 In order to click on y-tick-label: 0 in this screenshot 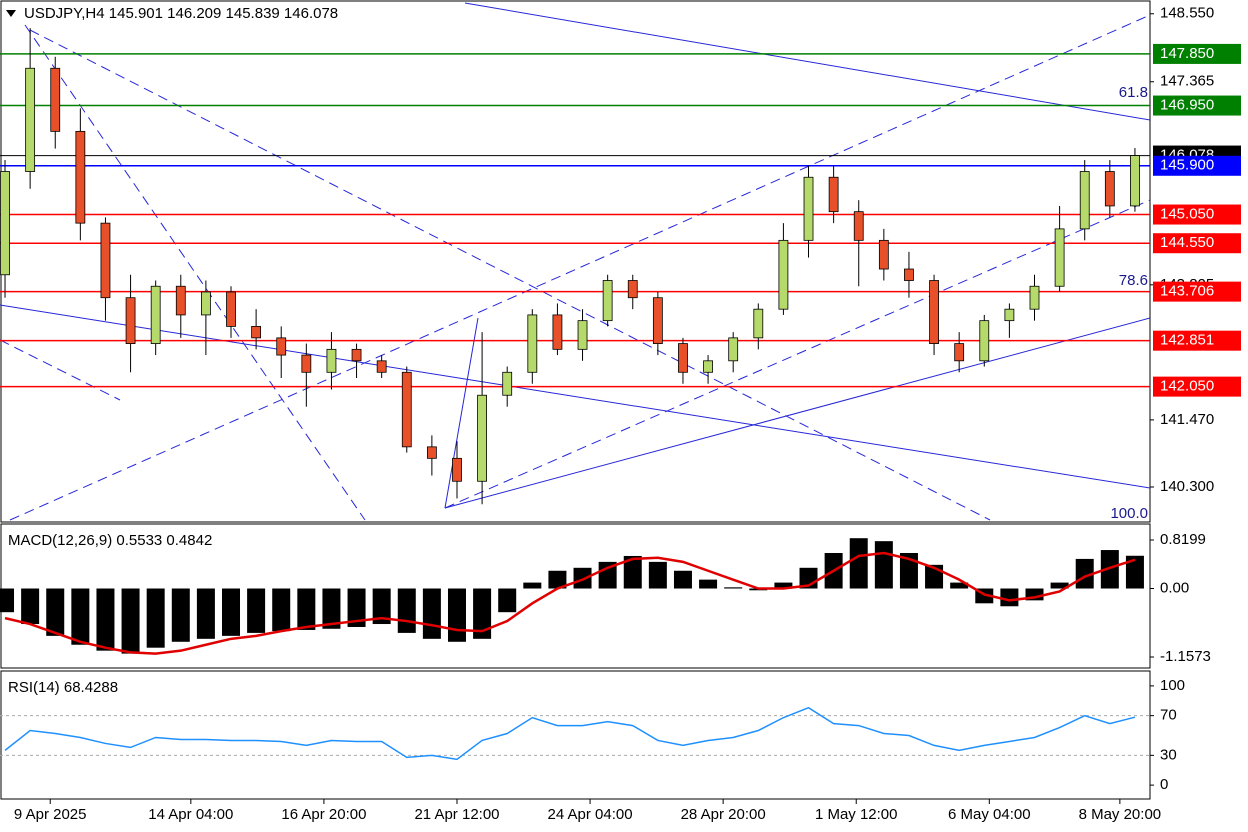, I will do `click(1164, 784)`.